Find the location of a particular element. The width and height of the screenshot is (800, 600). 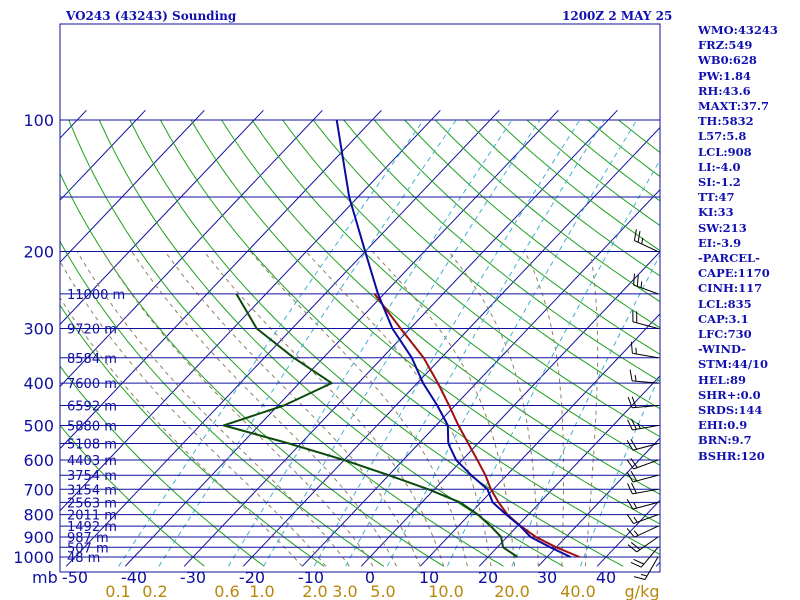

mixing-ratio-tick-label: 20.0 is located at coordinates (512, 591).